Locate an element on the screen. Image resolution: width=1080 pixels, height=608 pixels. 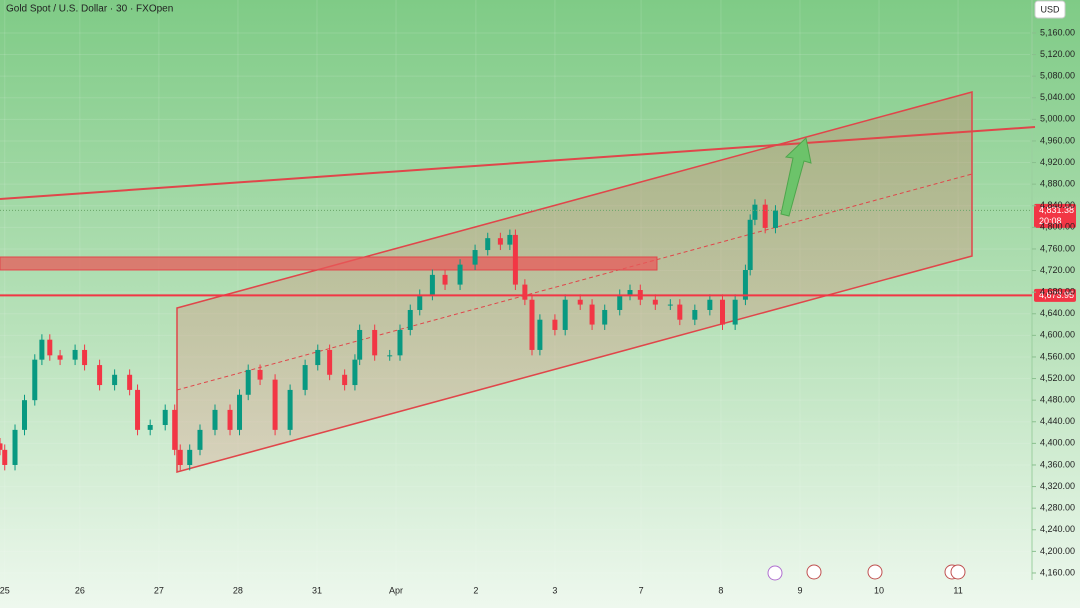
x-tick-label: 31 is located at coordinates (317, 590).